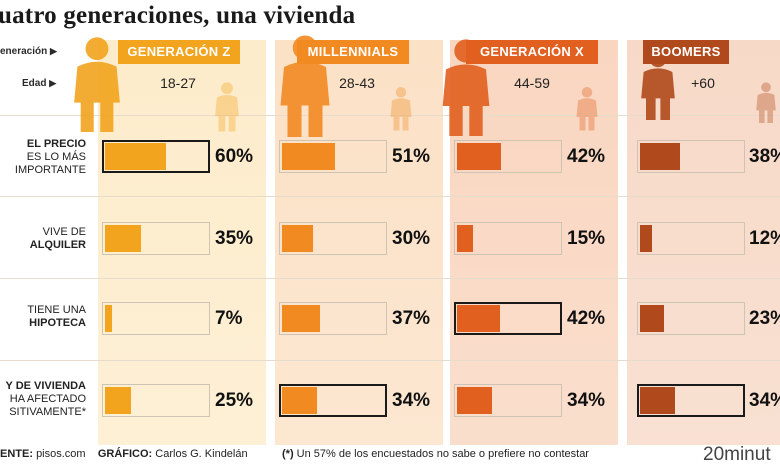  Describe the element at coordinates (56, 144) in the screenshot. I see `row-label-line: EL PRECIO` at that location.